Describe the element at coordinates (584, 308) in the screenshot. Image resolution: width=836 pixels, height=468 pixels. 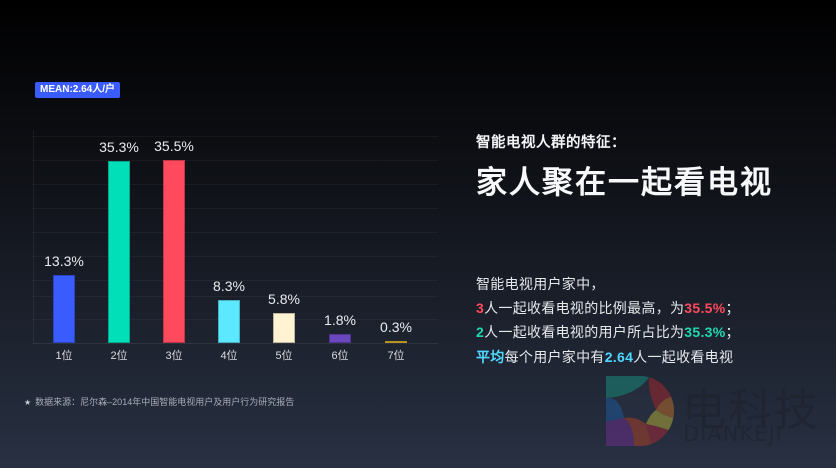
I see `desc-text: 人一起收看电视的比例最高，为` at that location.